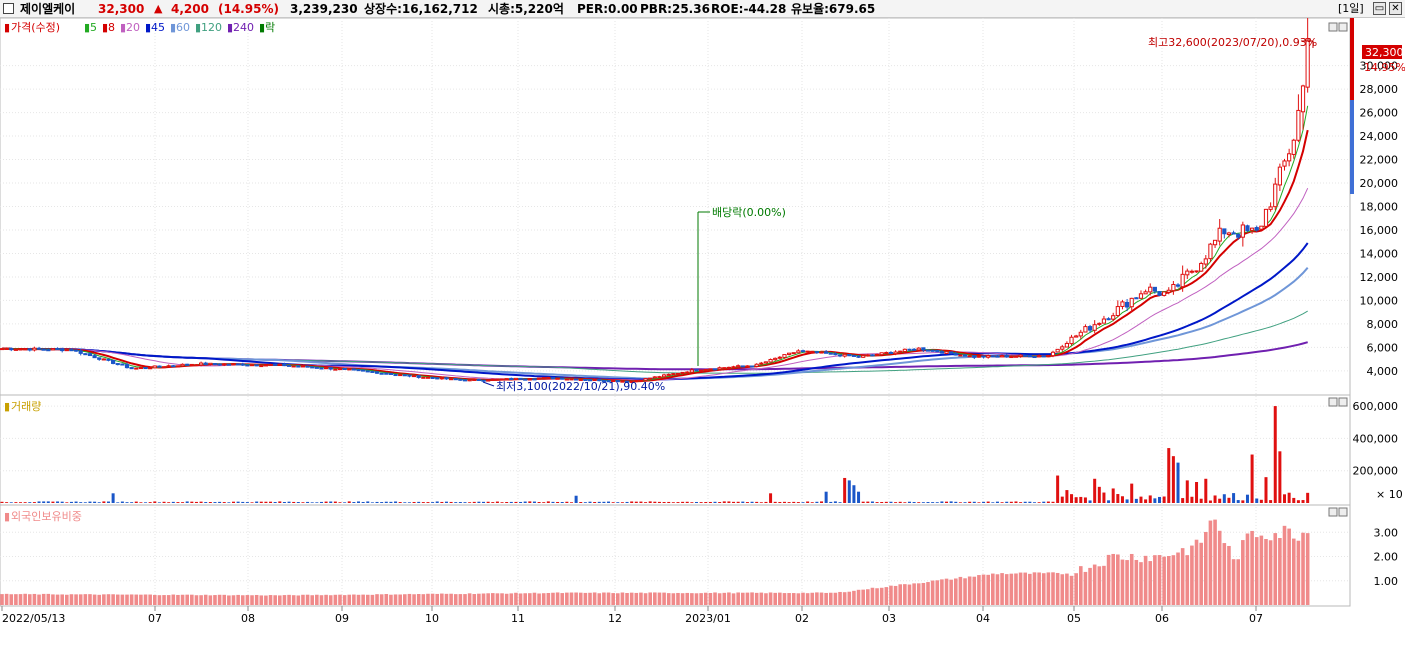 The height and width of the screenshot is (648, 1405). I want to click on x-axis-tick-4: 10, so click(432, 618).